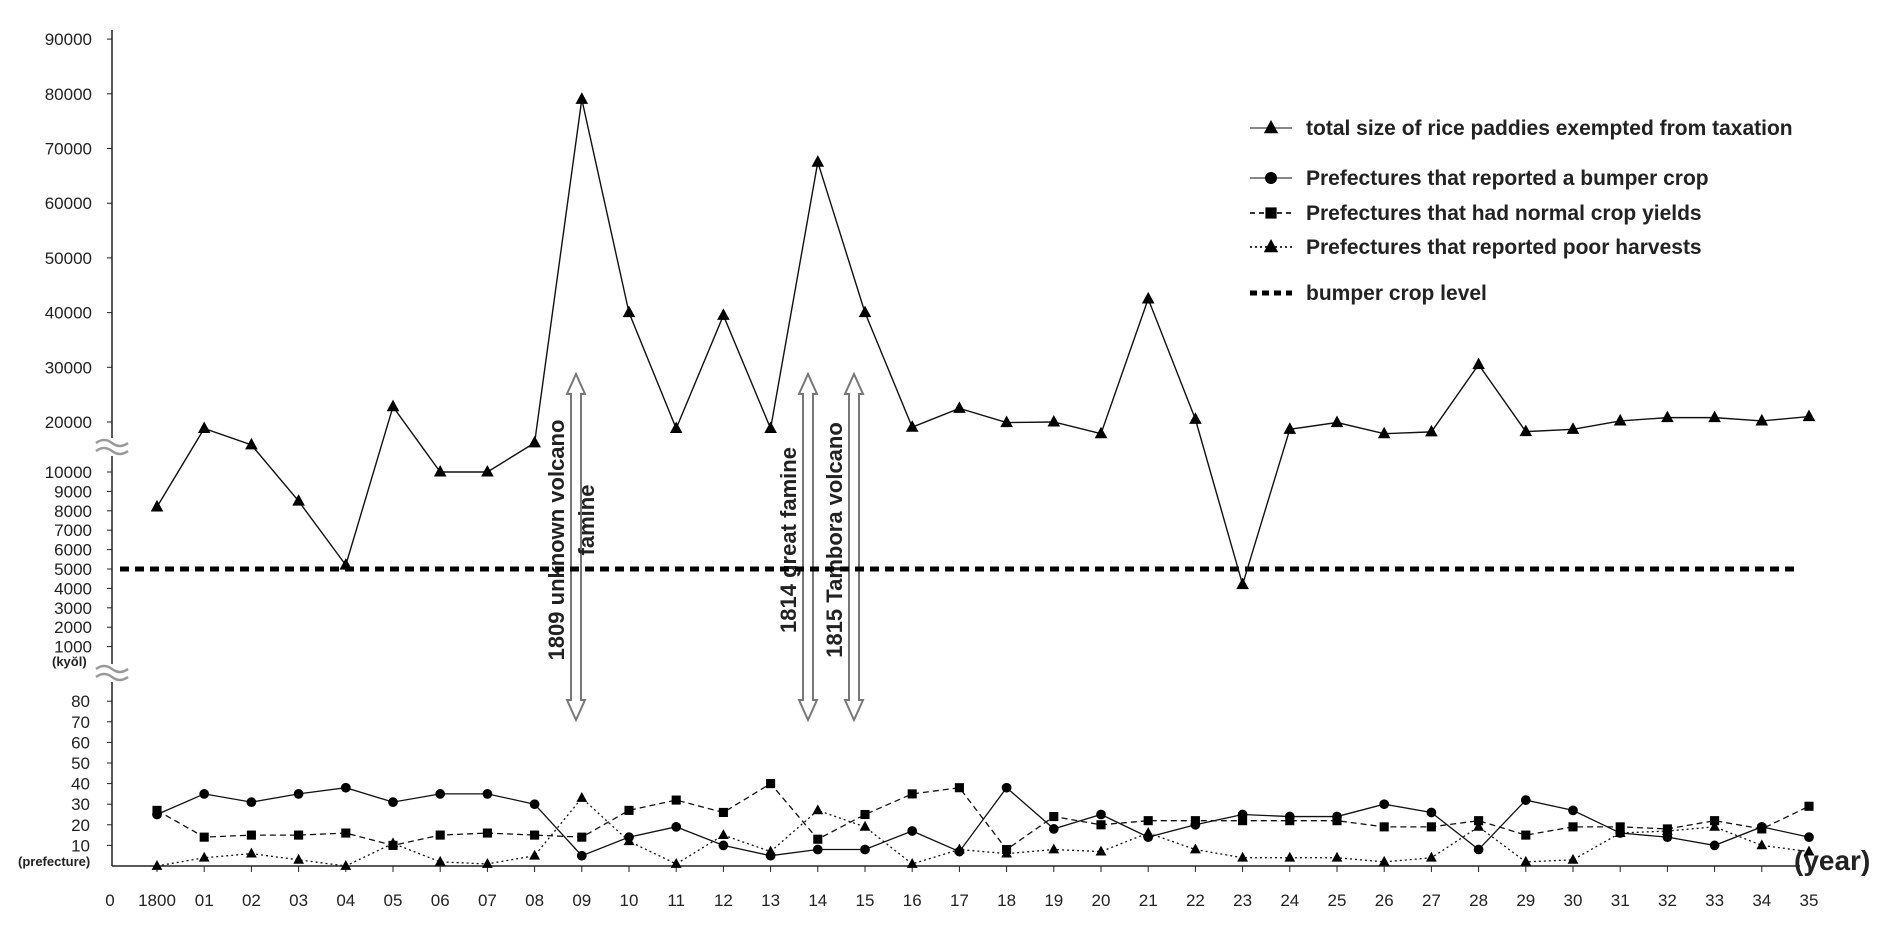  Describe the element at coordinates (912, 900) in the screenshot. I see `x-tick-label: 16` at that location.